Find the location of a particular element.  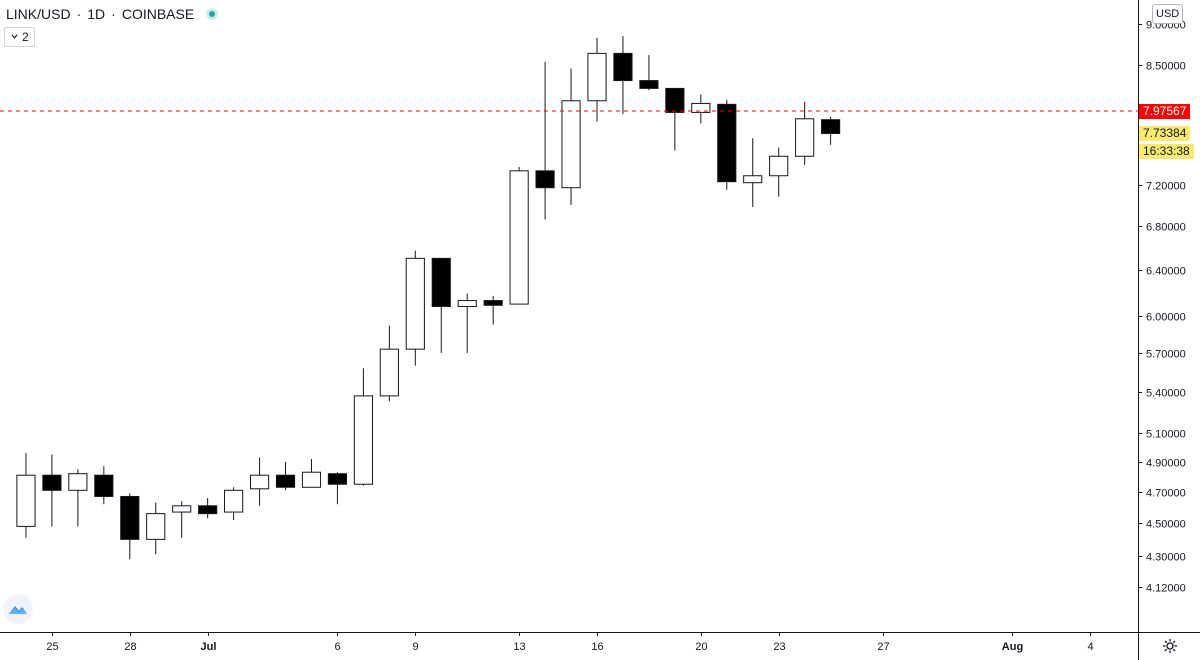

time-tick-label: Aug is located at coordinates (1012, 647).